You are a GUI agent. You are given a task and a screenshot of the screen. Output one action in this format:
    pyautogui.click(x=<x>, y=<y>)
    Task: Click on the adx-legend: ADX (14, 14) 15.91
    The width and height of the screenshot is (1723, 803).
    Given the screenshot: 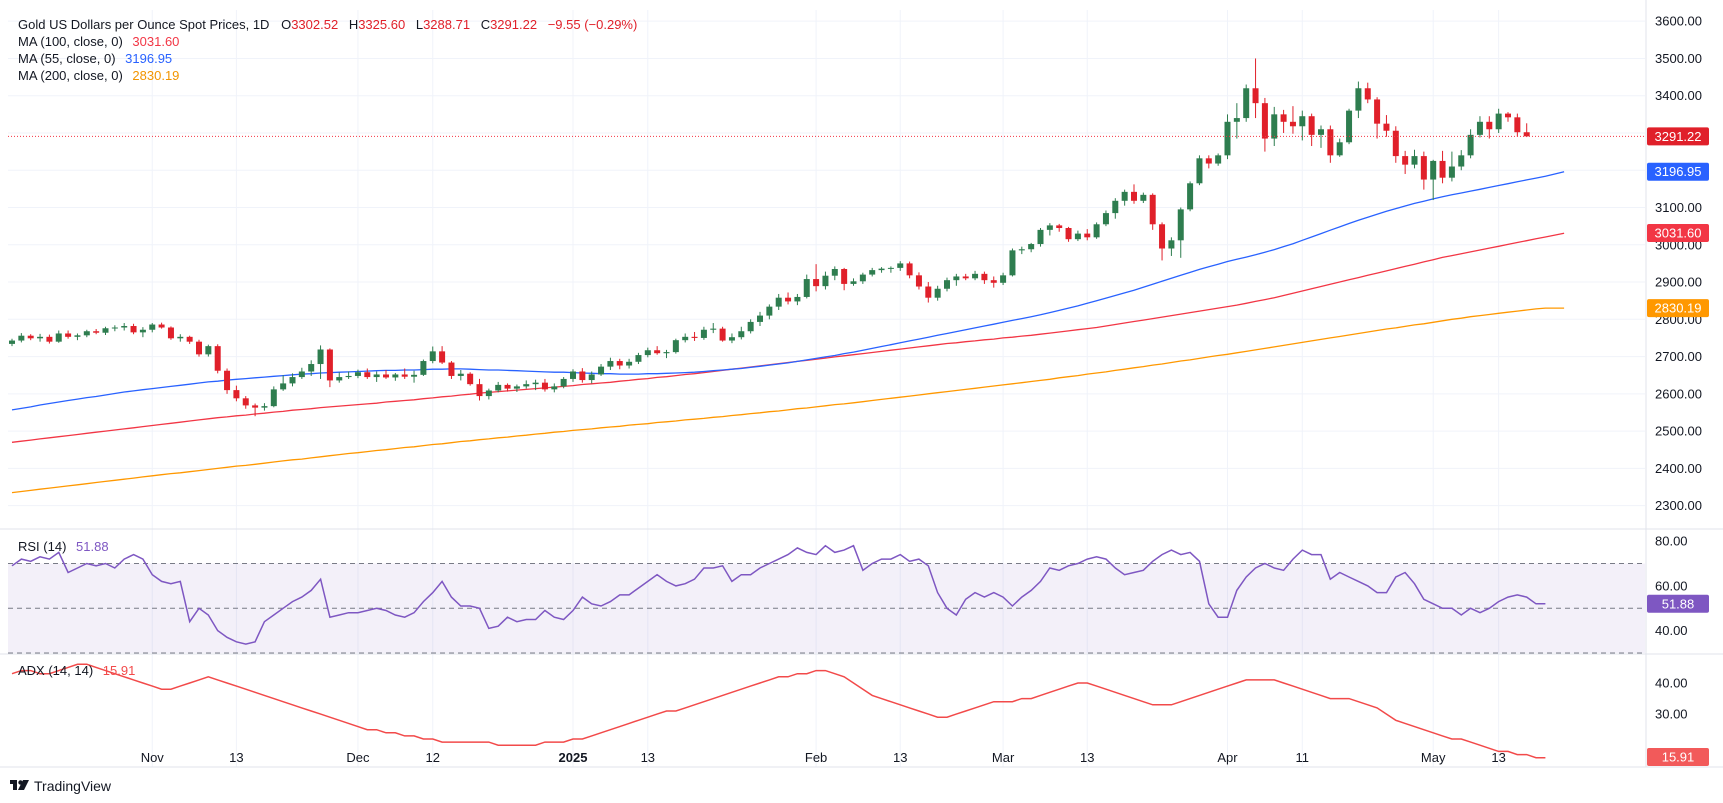 What is the action you would take?
    pyautogui.click(x=76, y=670)
    